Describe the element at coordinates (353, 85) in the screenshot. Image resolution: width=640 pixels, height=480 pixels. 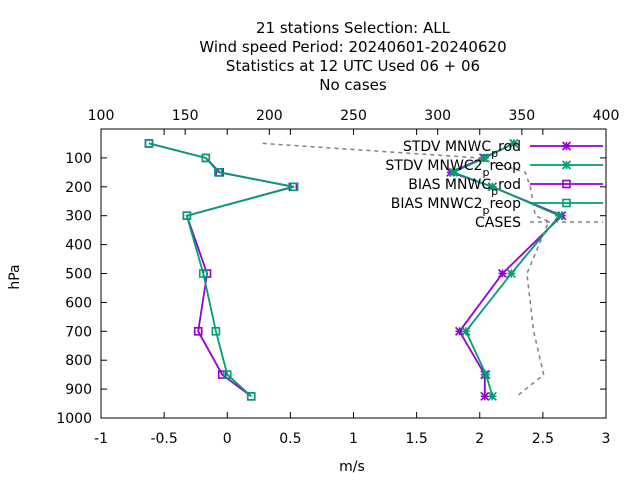
I see `title-line-4: No cases` at that location.